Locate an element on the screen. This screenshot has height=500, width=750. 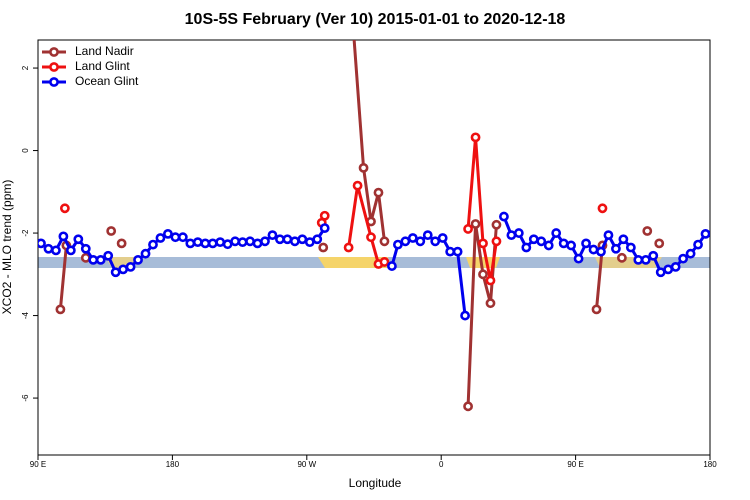
x-tick-label: 90 E is located at coordinates (38, 464).